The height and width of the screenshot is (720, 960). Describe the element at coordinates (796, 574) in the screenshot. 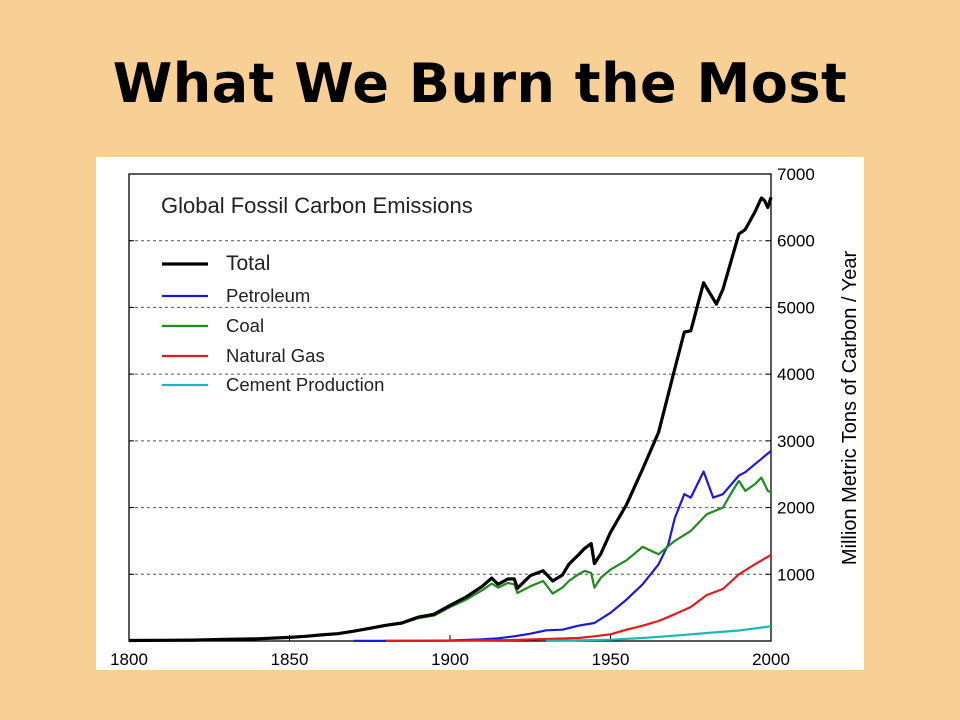

I see `y-tick-label: 1000` at that location.